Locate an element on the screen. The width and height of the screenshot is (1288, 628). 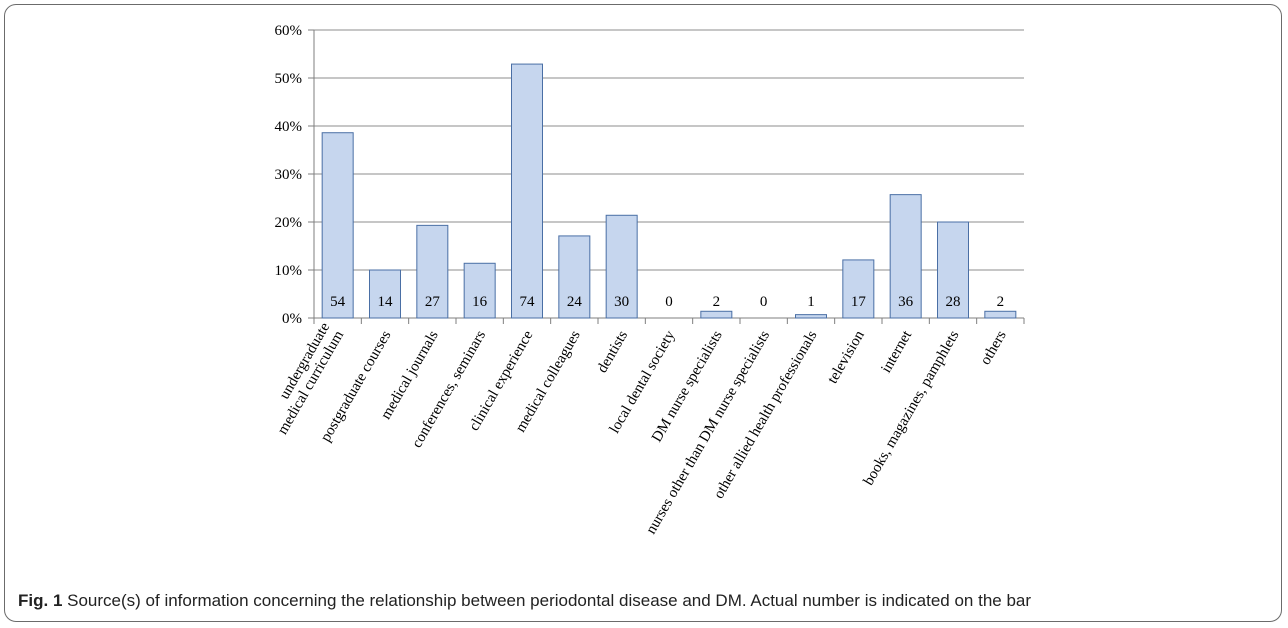
bar-count-label: 24 is located at coordinates (575, 302).